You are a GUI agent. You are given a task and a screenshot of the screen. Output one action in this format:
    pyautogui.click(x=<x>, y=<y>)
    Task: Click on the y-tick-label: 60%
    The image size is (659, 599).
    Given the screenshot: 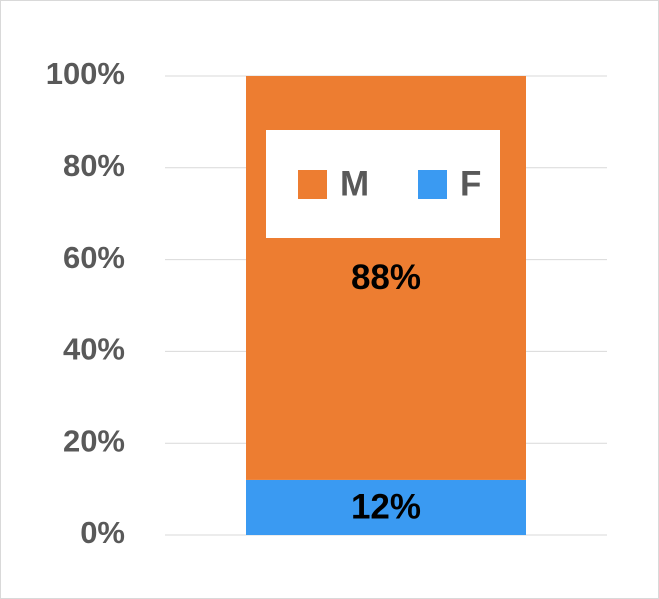 What is the action you would take?
    pyautogui.click(x=94, y=257)
    